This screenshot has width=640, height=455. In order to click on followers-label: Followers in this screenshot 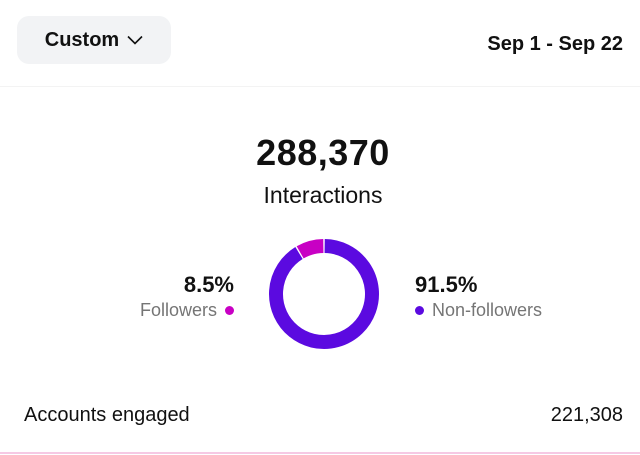, I will do `click(178, 310)`.